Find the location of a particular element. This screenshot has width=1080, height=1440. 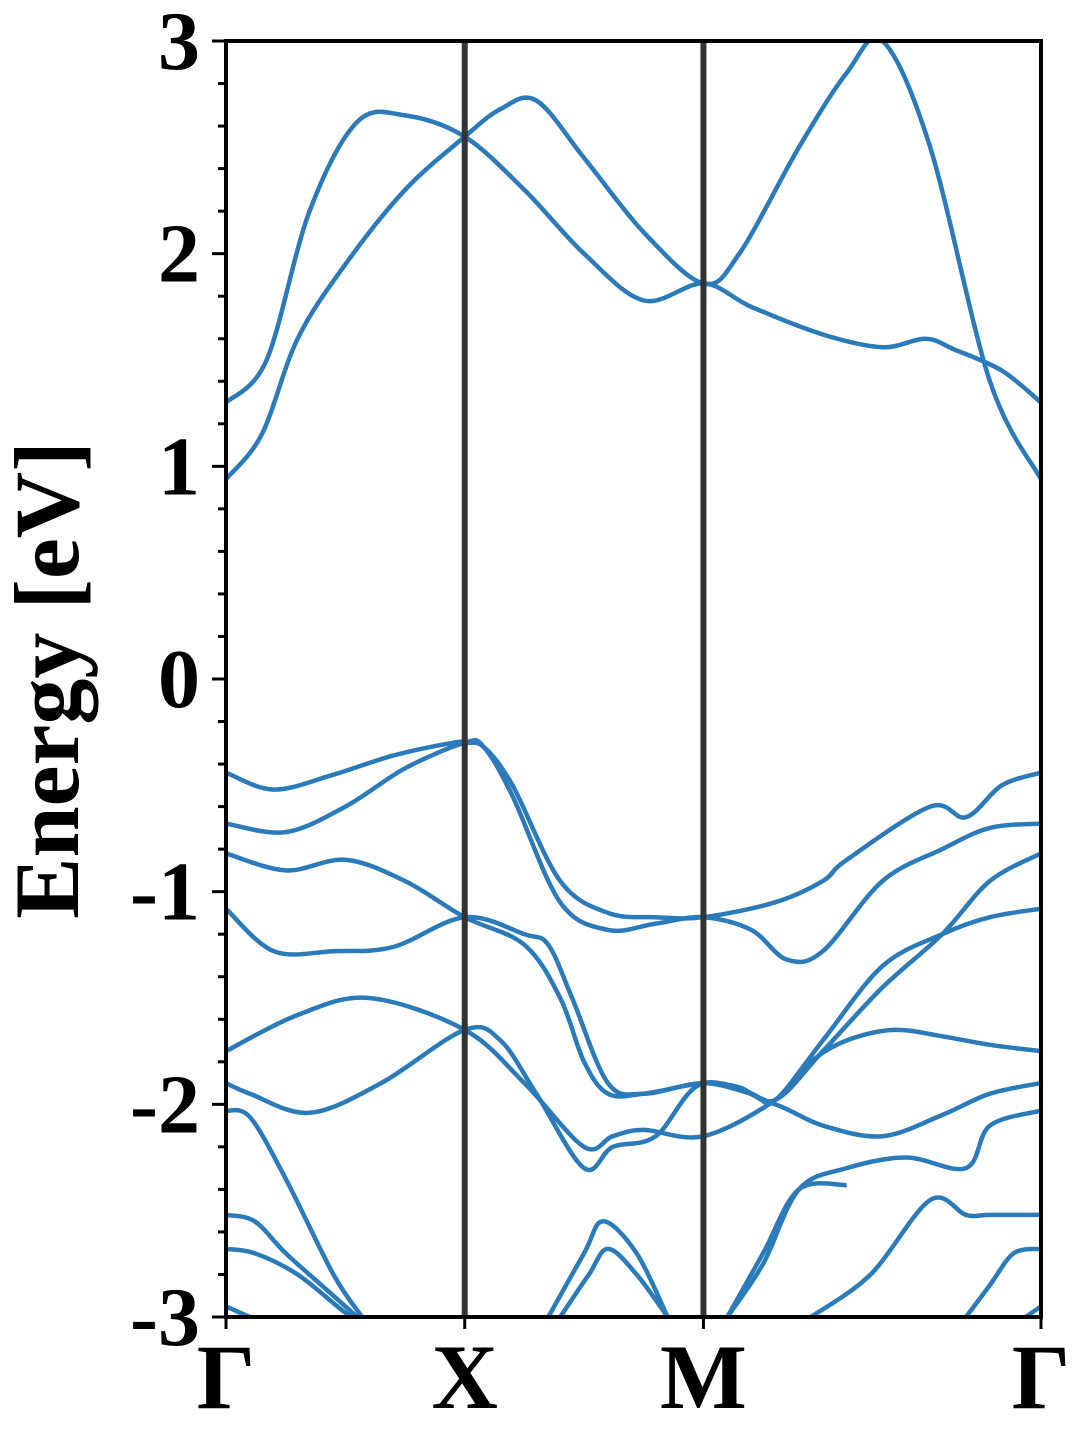

y-tick-label: -2 is located at coordinates (165, 1104).